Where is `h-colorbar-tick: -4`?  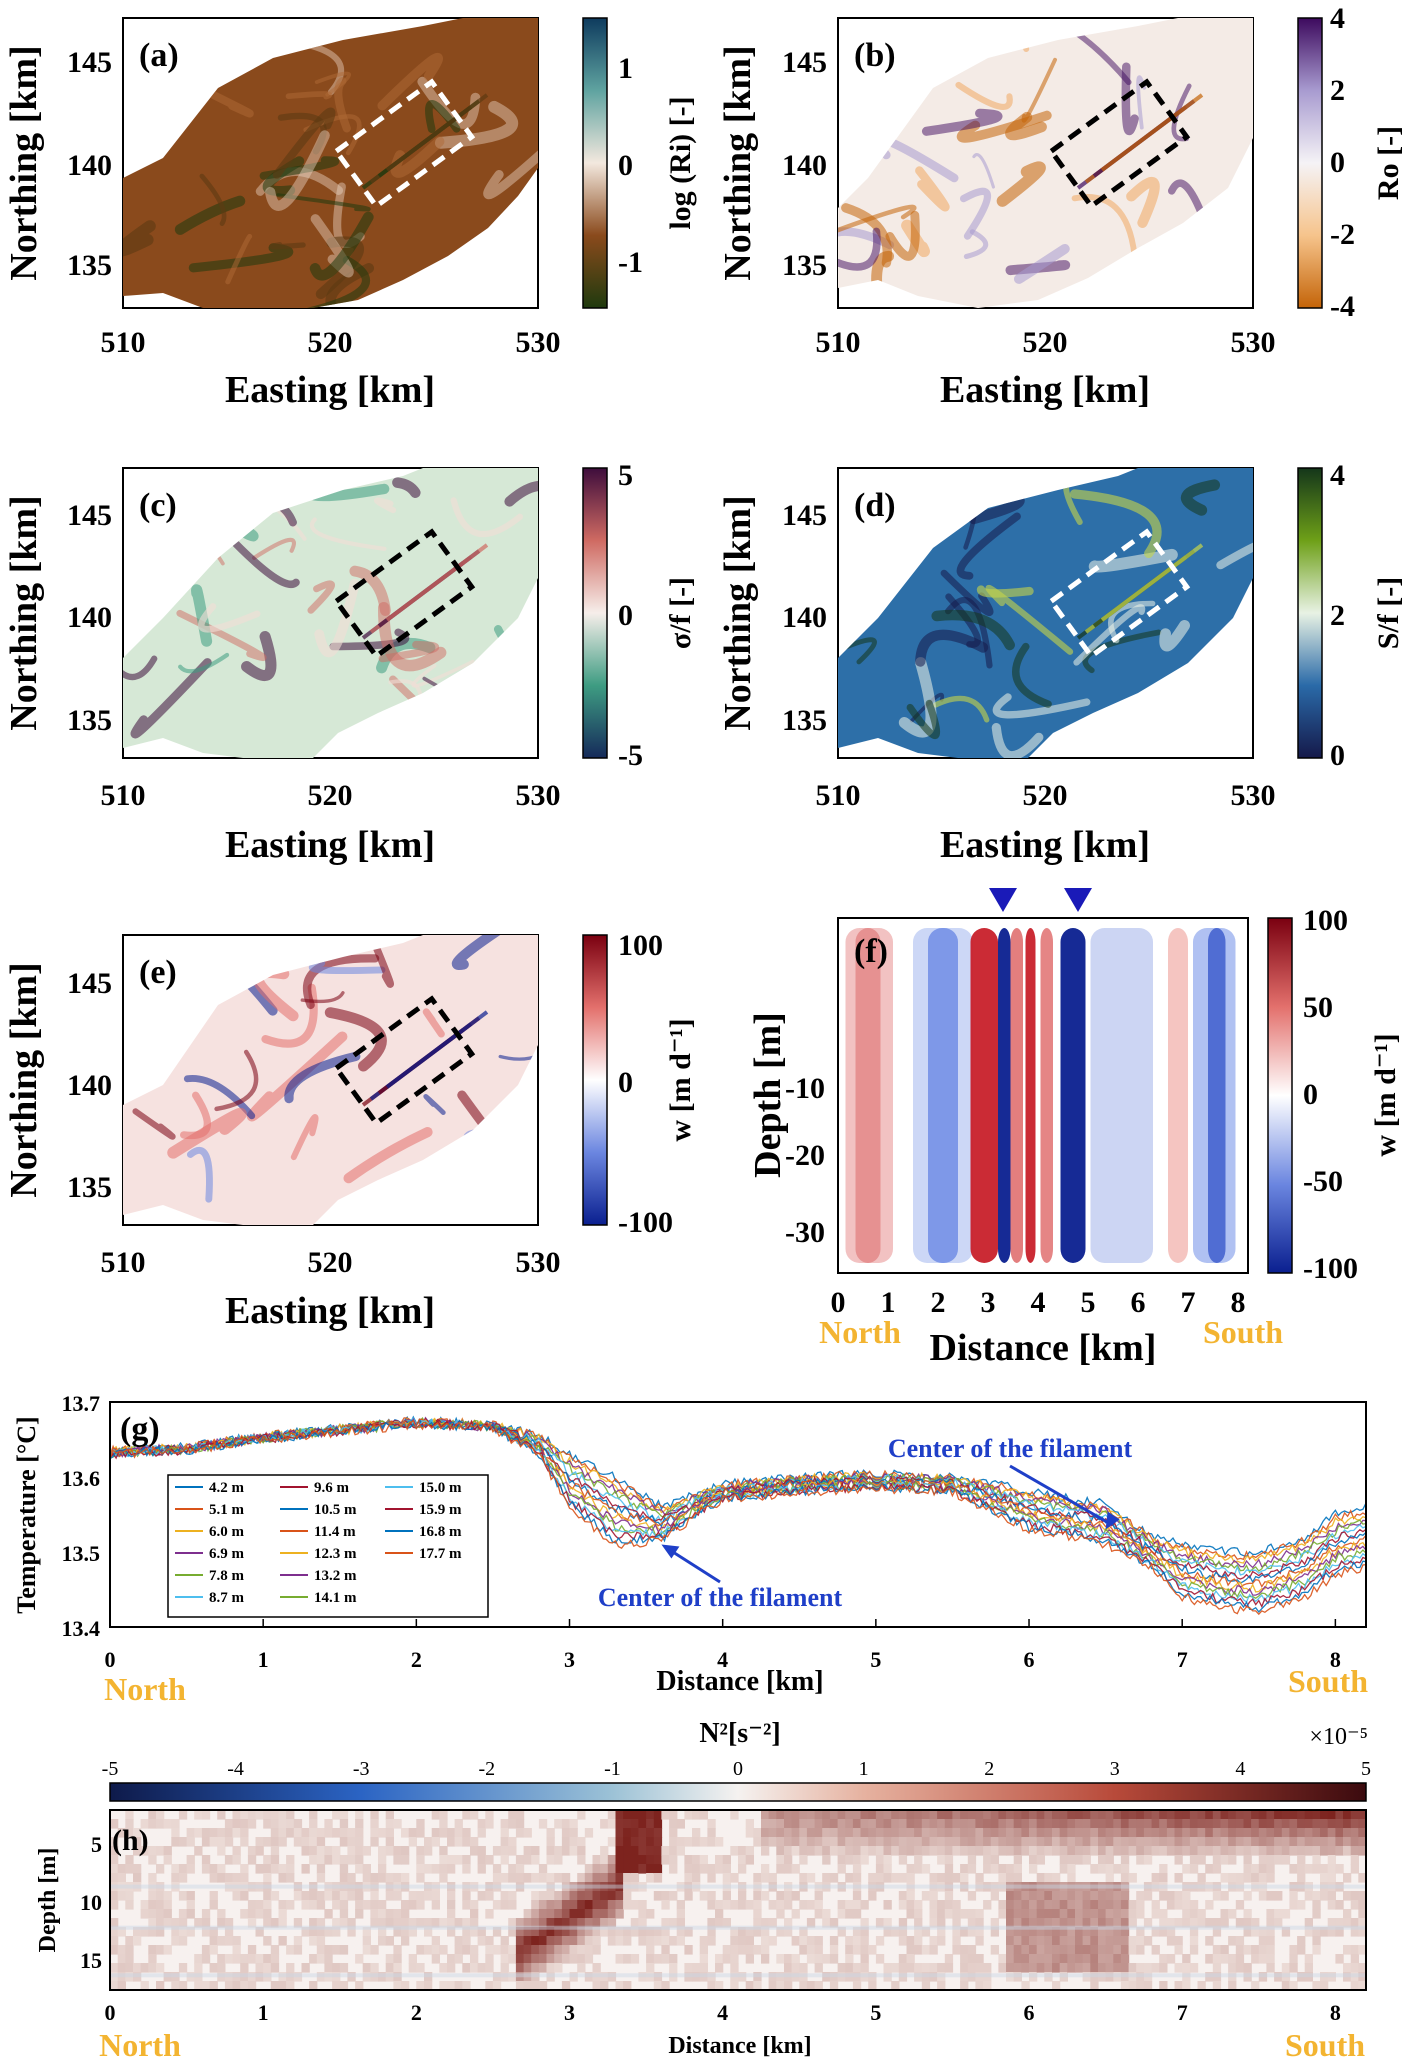
h-colorbar-tick: -4 is located at coordinates (235, 1769).